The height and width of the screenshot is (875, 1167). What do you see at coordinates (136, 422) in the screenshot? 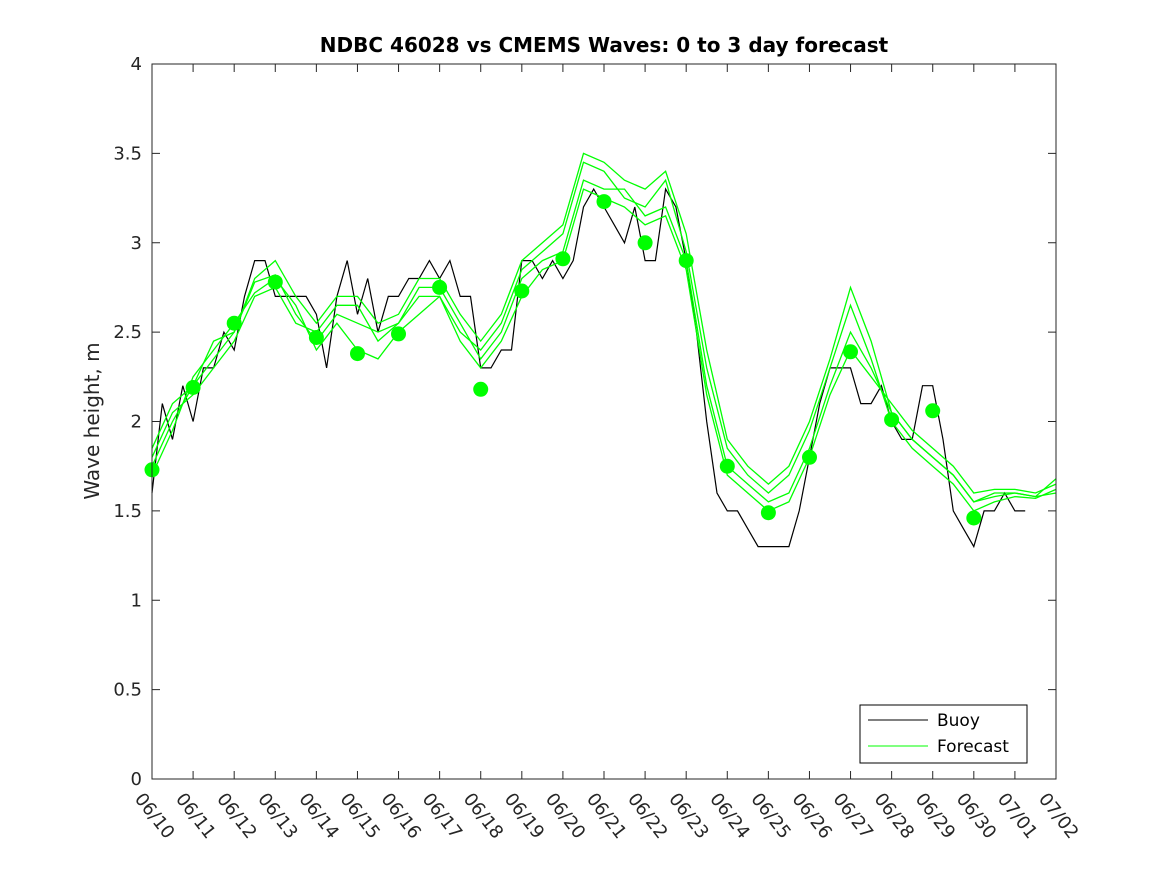
I see `y-tick-label: 2` at bounding box center [136, 422].